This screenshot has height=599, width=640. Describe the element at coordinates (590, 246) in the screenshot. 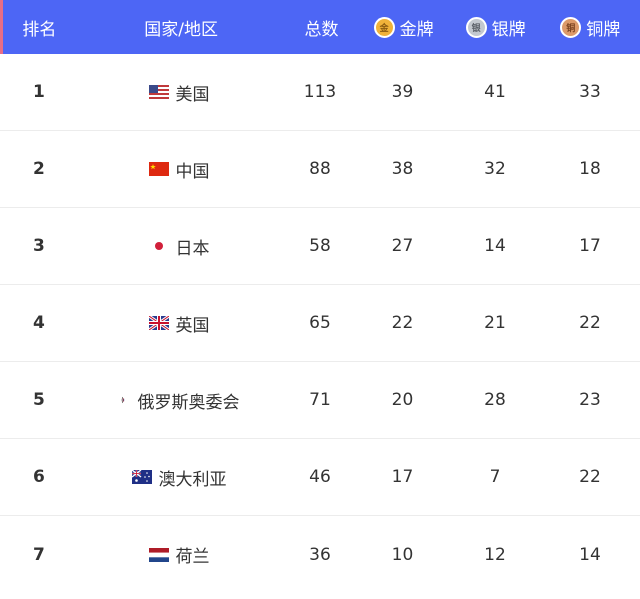

I see `bronze-cell: 17` at that location.